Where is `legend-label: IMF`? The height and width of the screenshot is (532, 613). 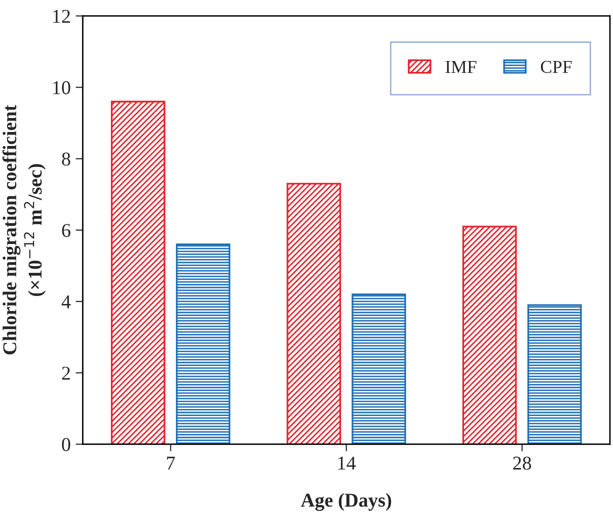 legend-label: IMF is located at coordinates (461, 66).